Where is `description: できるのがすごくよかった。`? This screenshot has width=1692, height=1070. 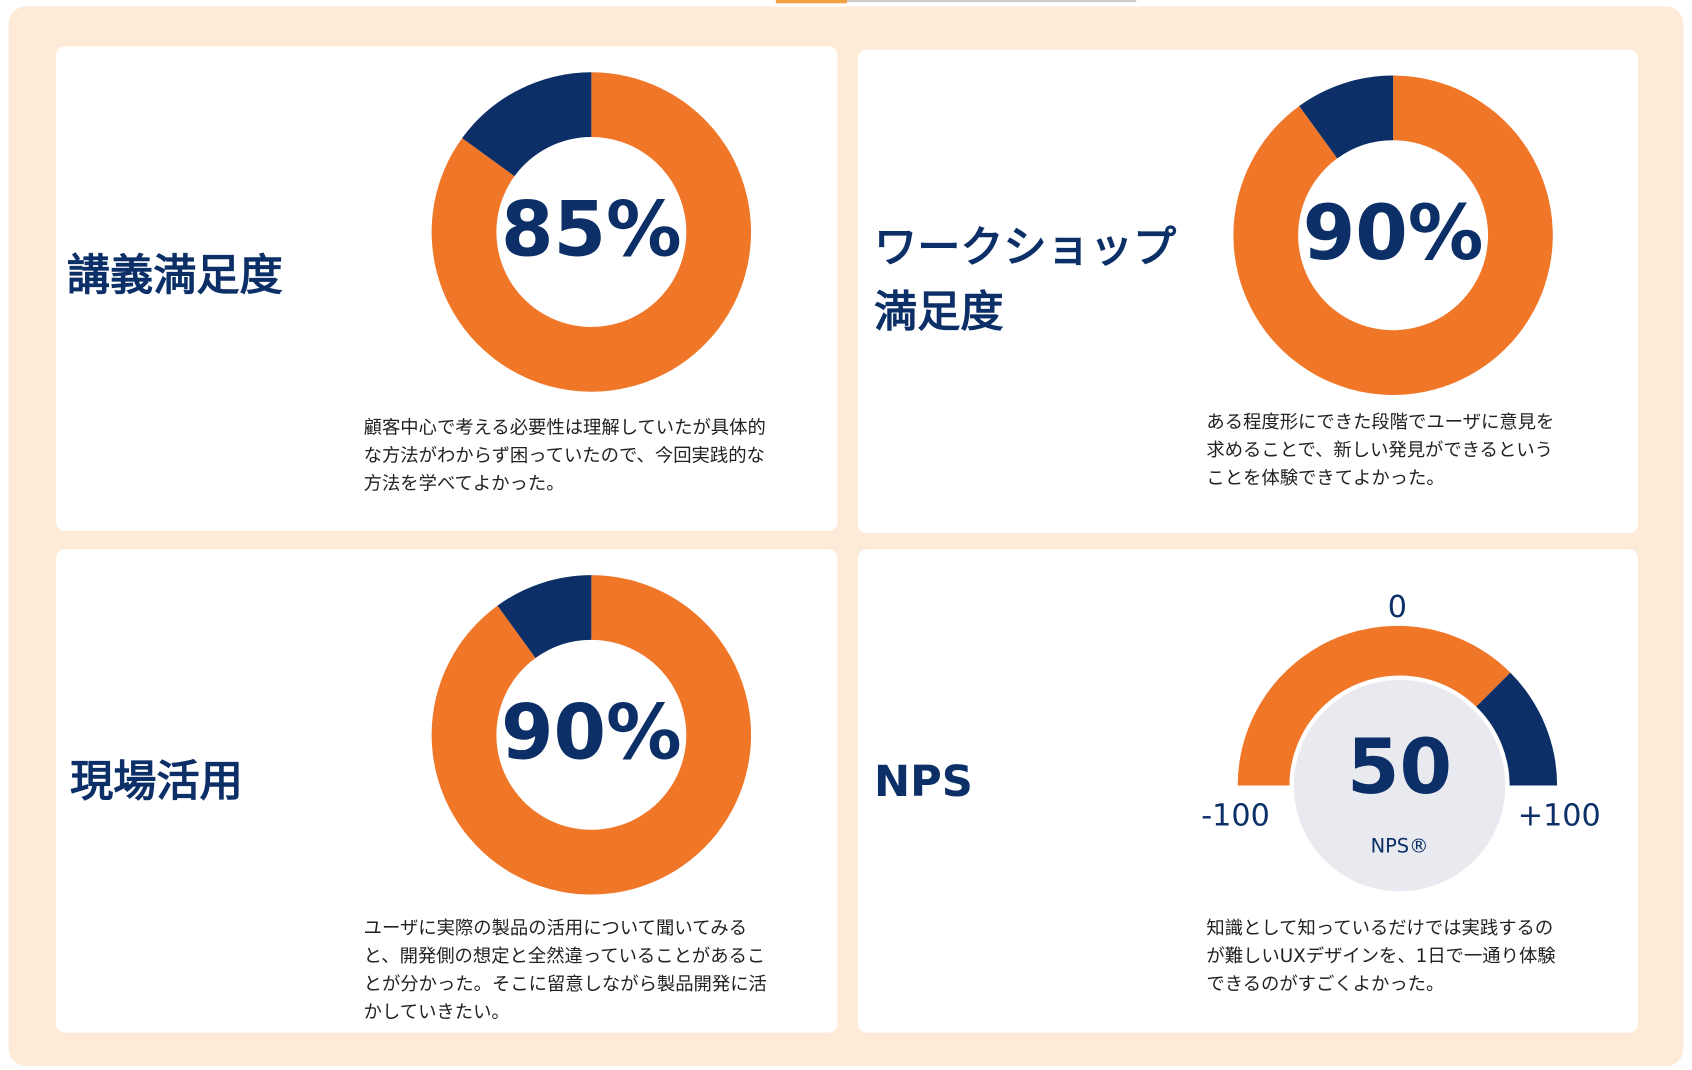
description: できるのがすごくよかった。 is located at coordinates (1325, 984).